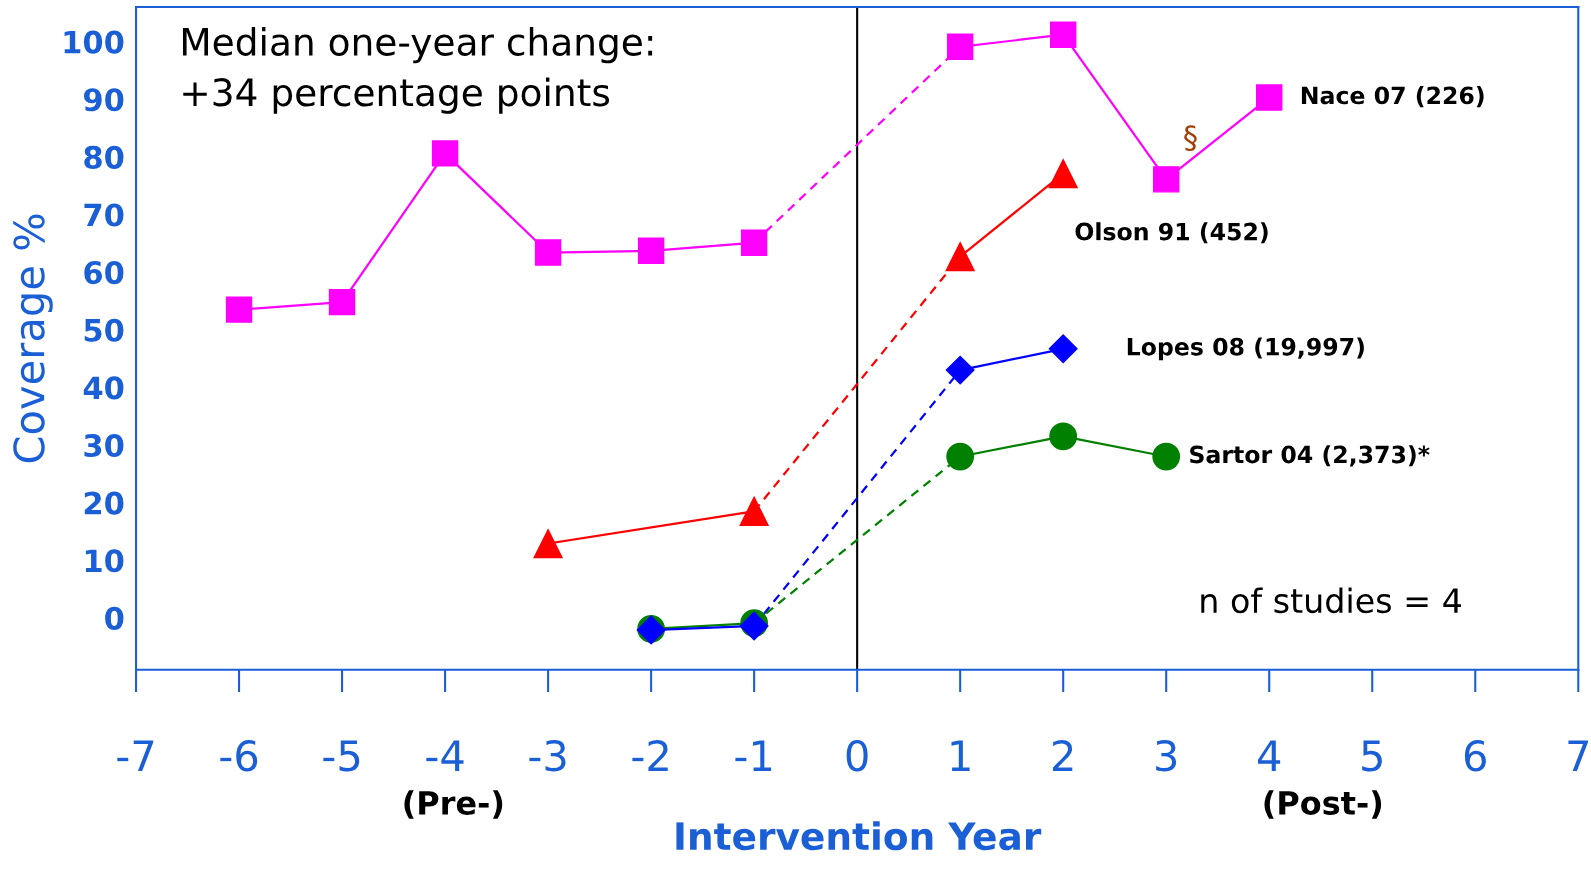  What do you see at coordinates (104, 503) in the screenshot?
I see `y-tick-label: 20` at bounding box center [104, 503].